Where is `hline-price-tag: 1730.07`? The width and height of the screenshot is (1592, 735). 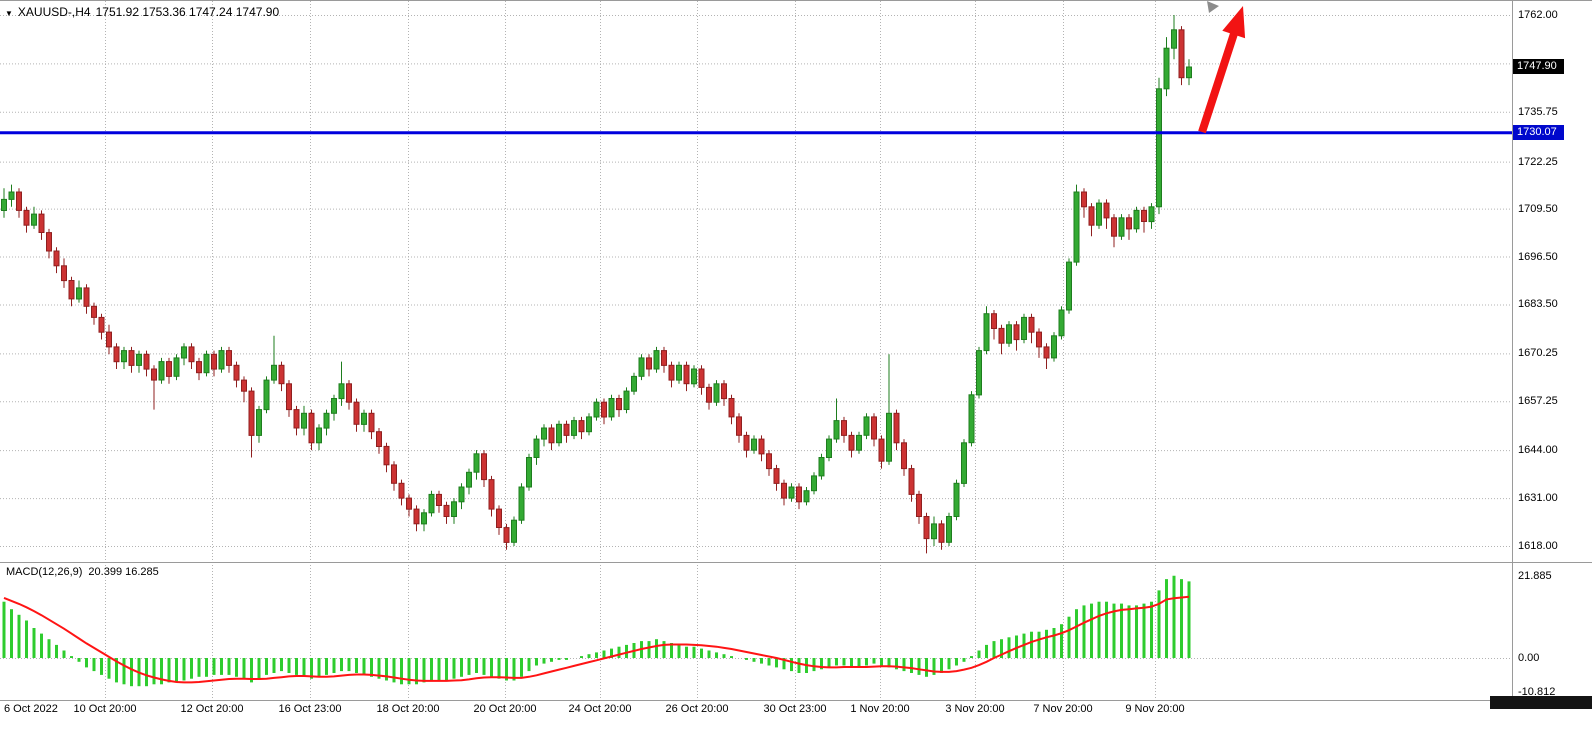
hline-price-tag: 1730.07 is located at coordinates (1538, 132).